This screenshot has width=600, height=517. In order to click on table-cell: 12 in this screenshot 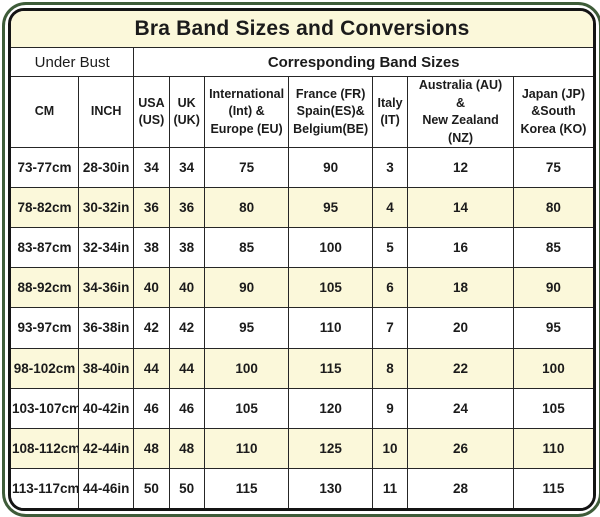, I will do `click(460, 167)`.